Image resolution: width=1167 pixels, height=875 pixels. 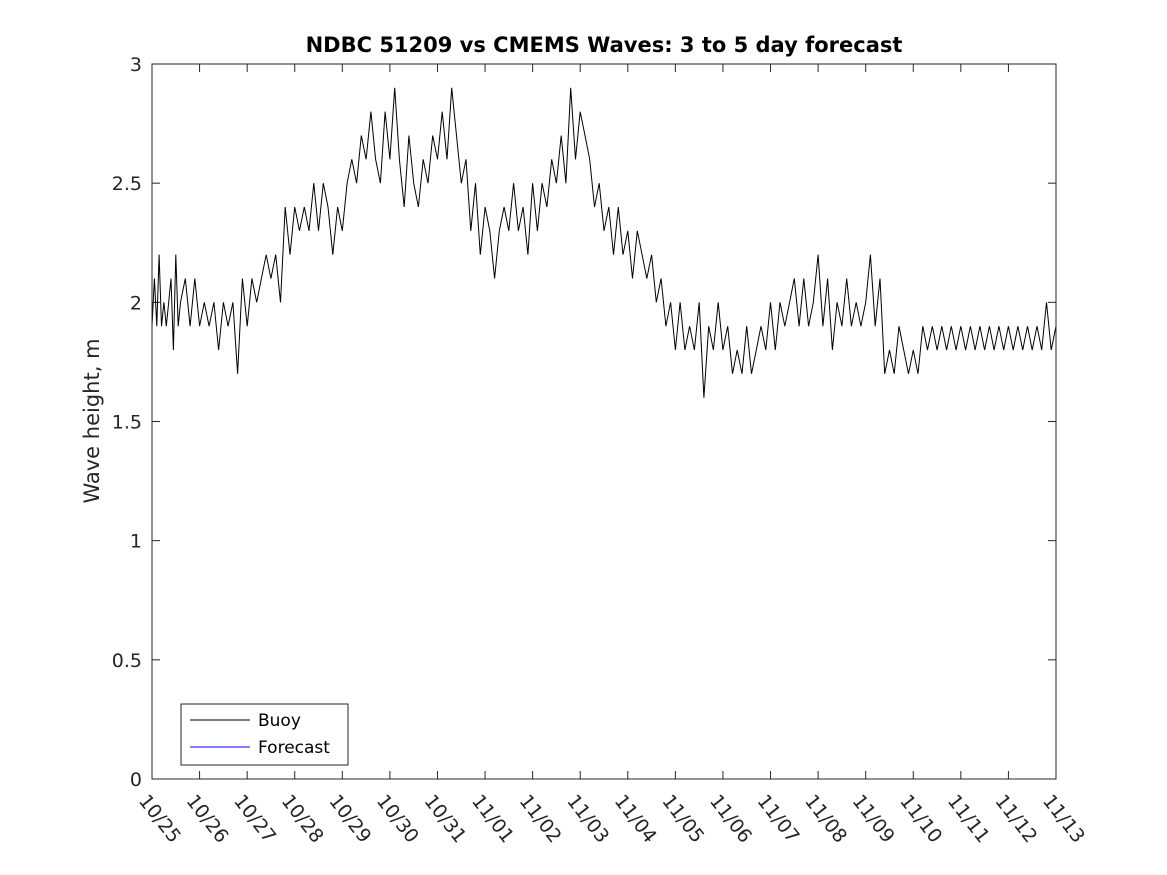 I want to click on y-tick-label: 3, so click(x=136, y=65).